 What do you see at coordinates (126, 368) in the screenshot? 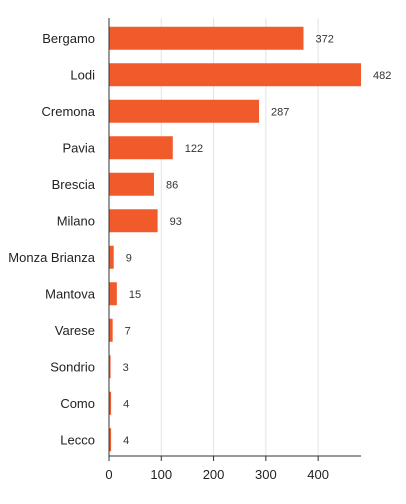
I see `value-label: 3` at bounding box center [126, 368].